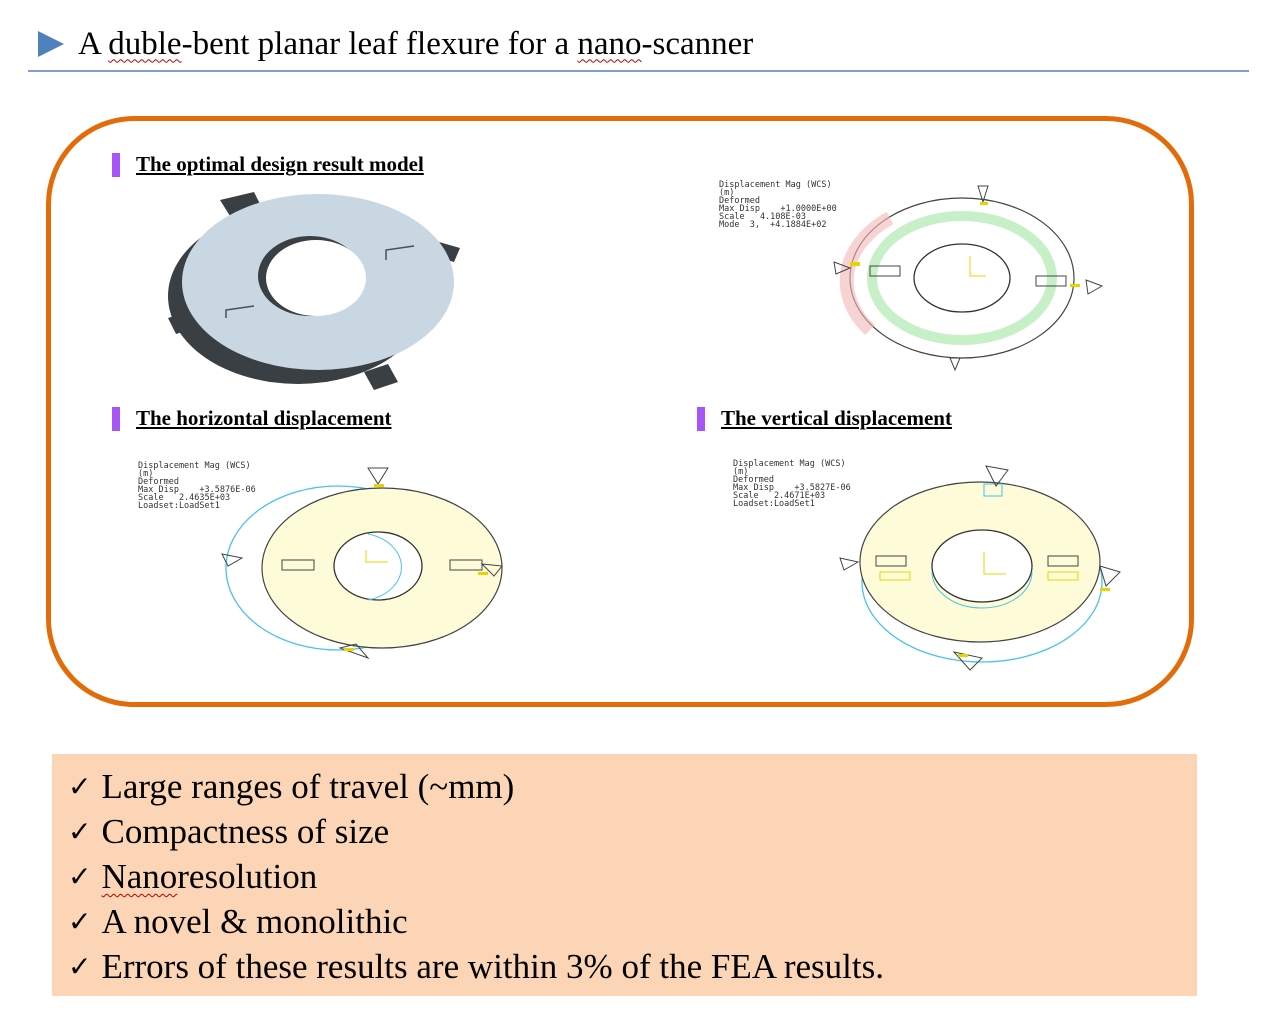 This screenshot has height=1025, width=1268. What do you see at coordinates (773, 225) in the screenshot?
I see `fea-legend-line: Mode 3, +4.1884E+02` at bounding box center [773, 225].